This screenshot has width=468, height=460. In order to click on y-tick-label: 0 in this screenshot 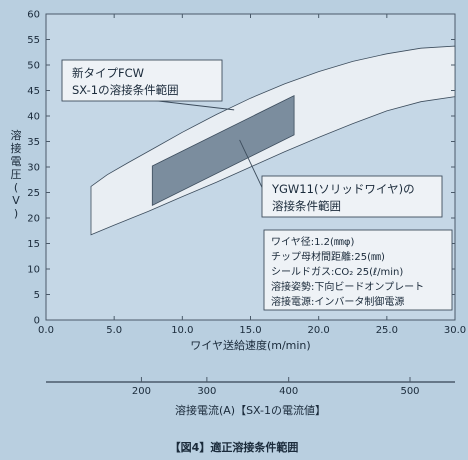, I will do `click(37, 321)`.